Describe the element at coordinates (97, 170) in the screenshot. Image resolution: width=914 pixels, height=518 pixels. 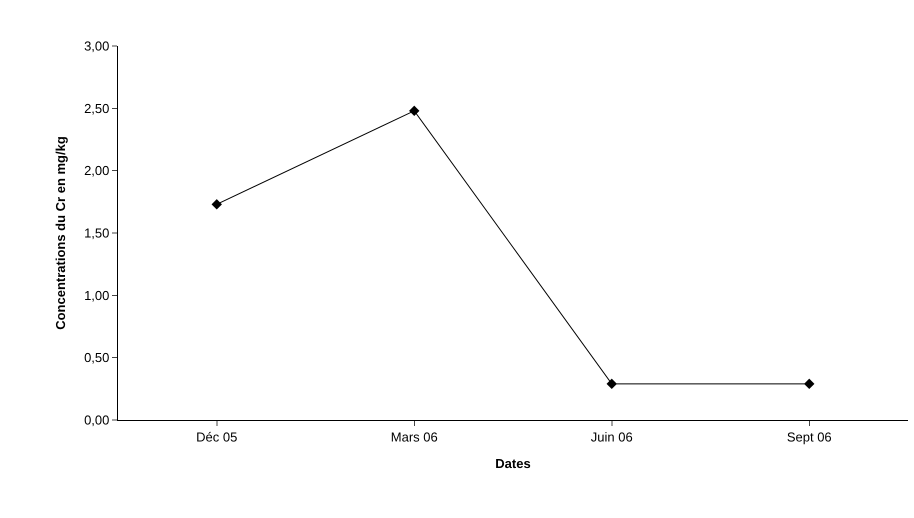
I see `y-tick-label: 2,00` at that location.